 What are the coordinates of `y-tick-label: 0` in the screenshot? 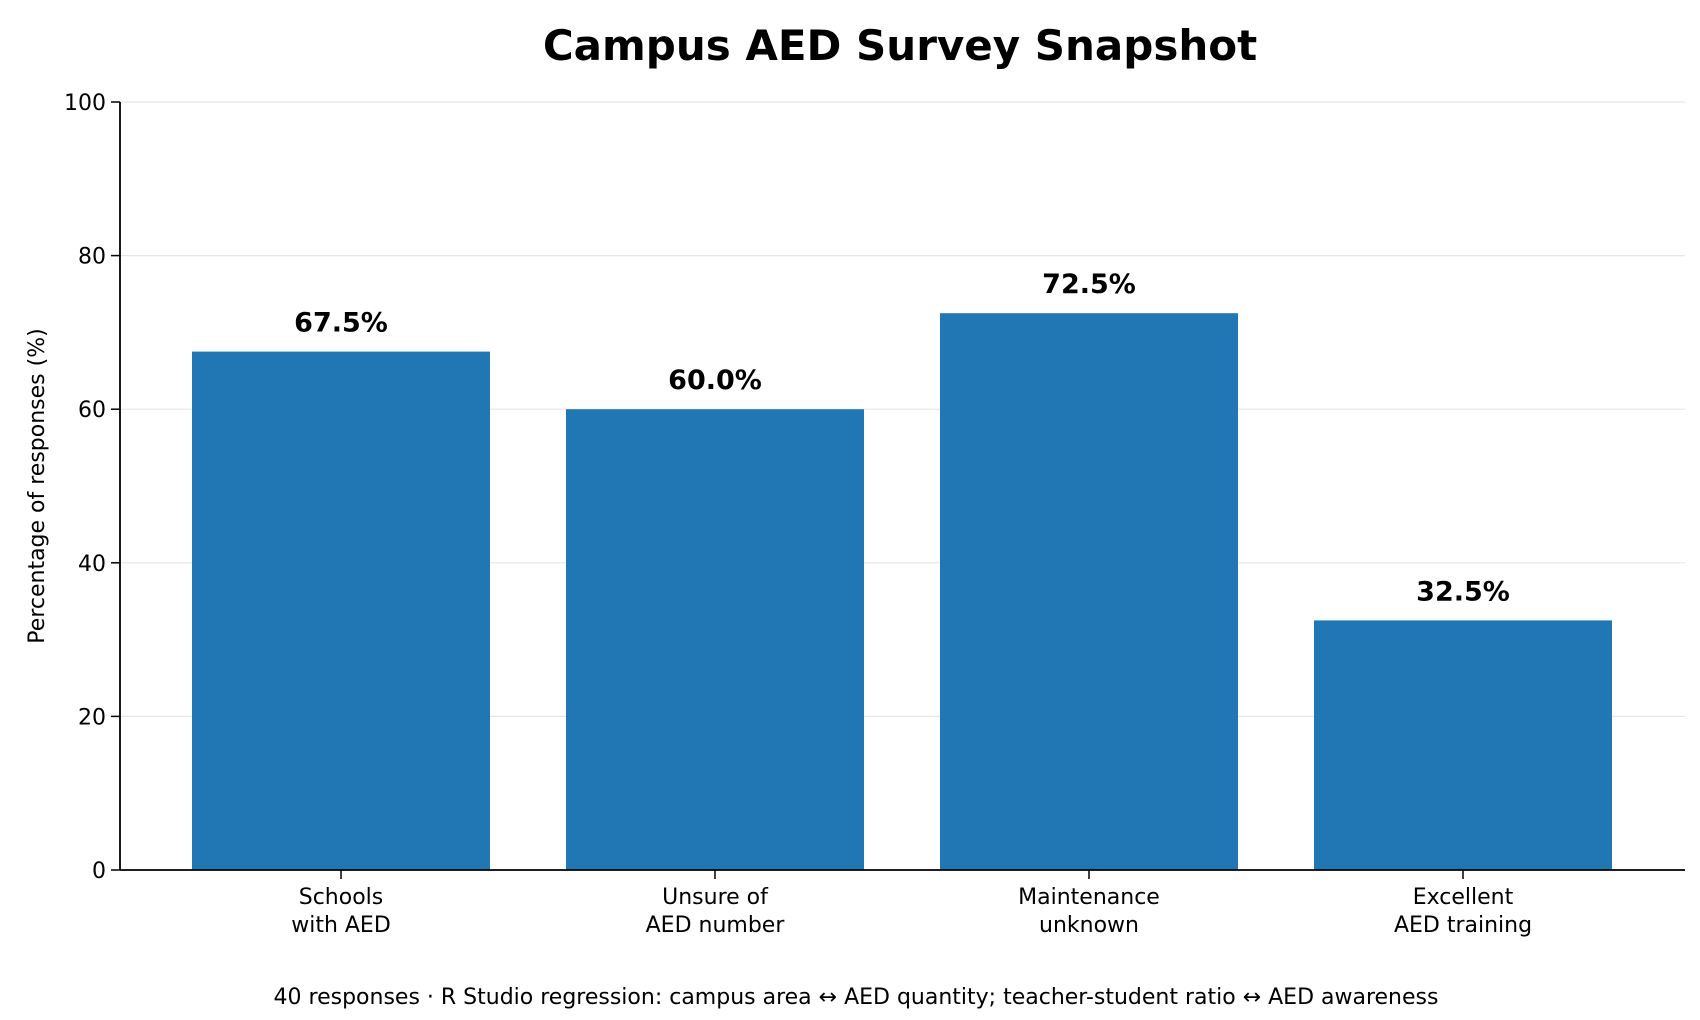 It's located at (99, 871).